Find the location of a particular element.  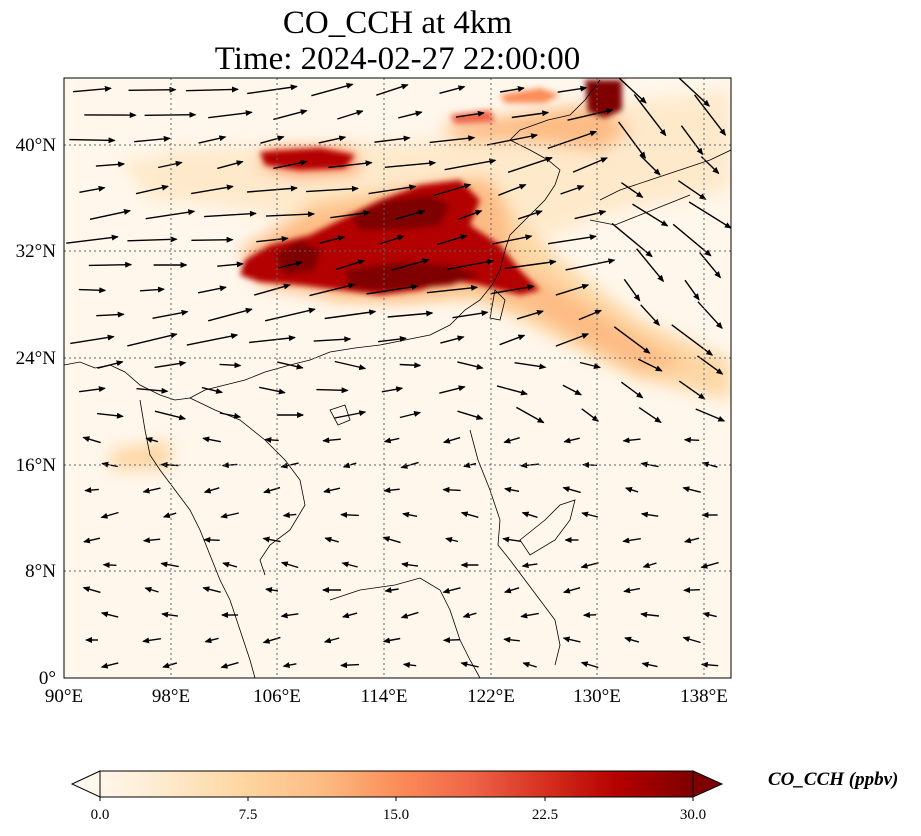

colorbar-tick-label: 15.0 is located at coordinates (396, 815).